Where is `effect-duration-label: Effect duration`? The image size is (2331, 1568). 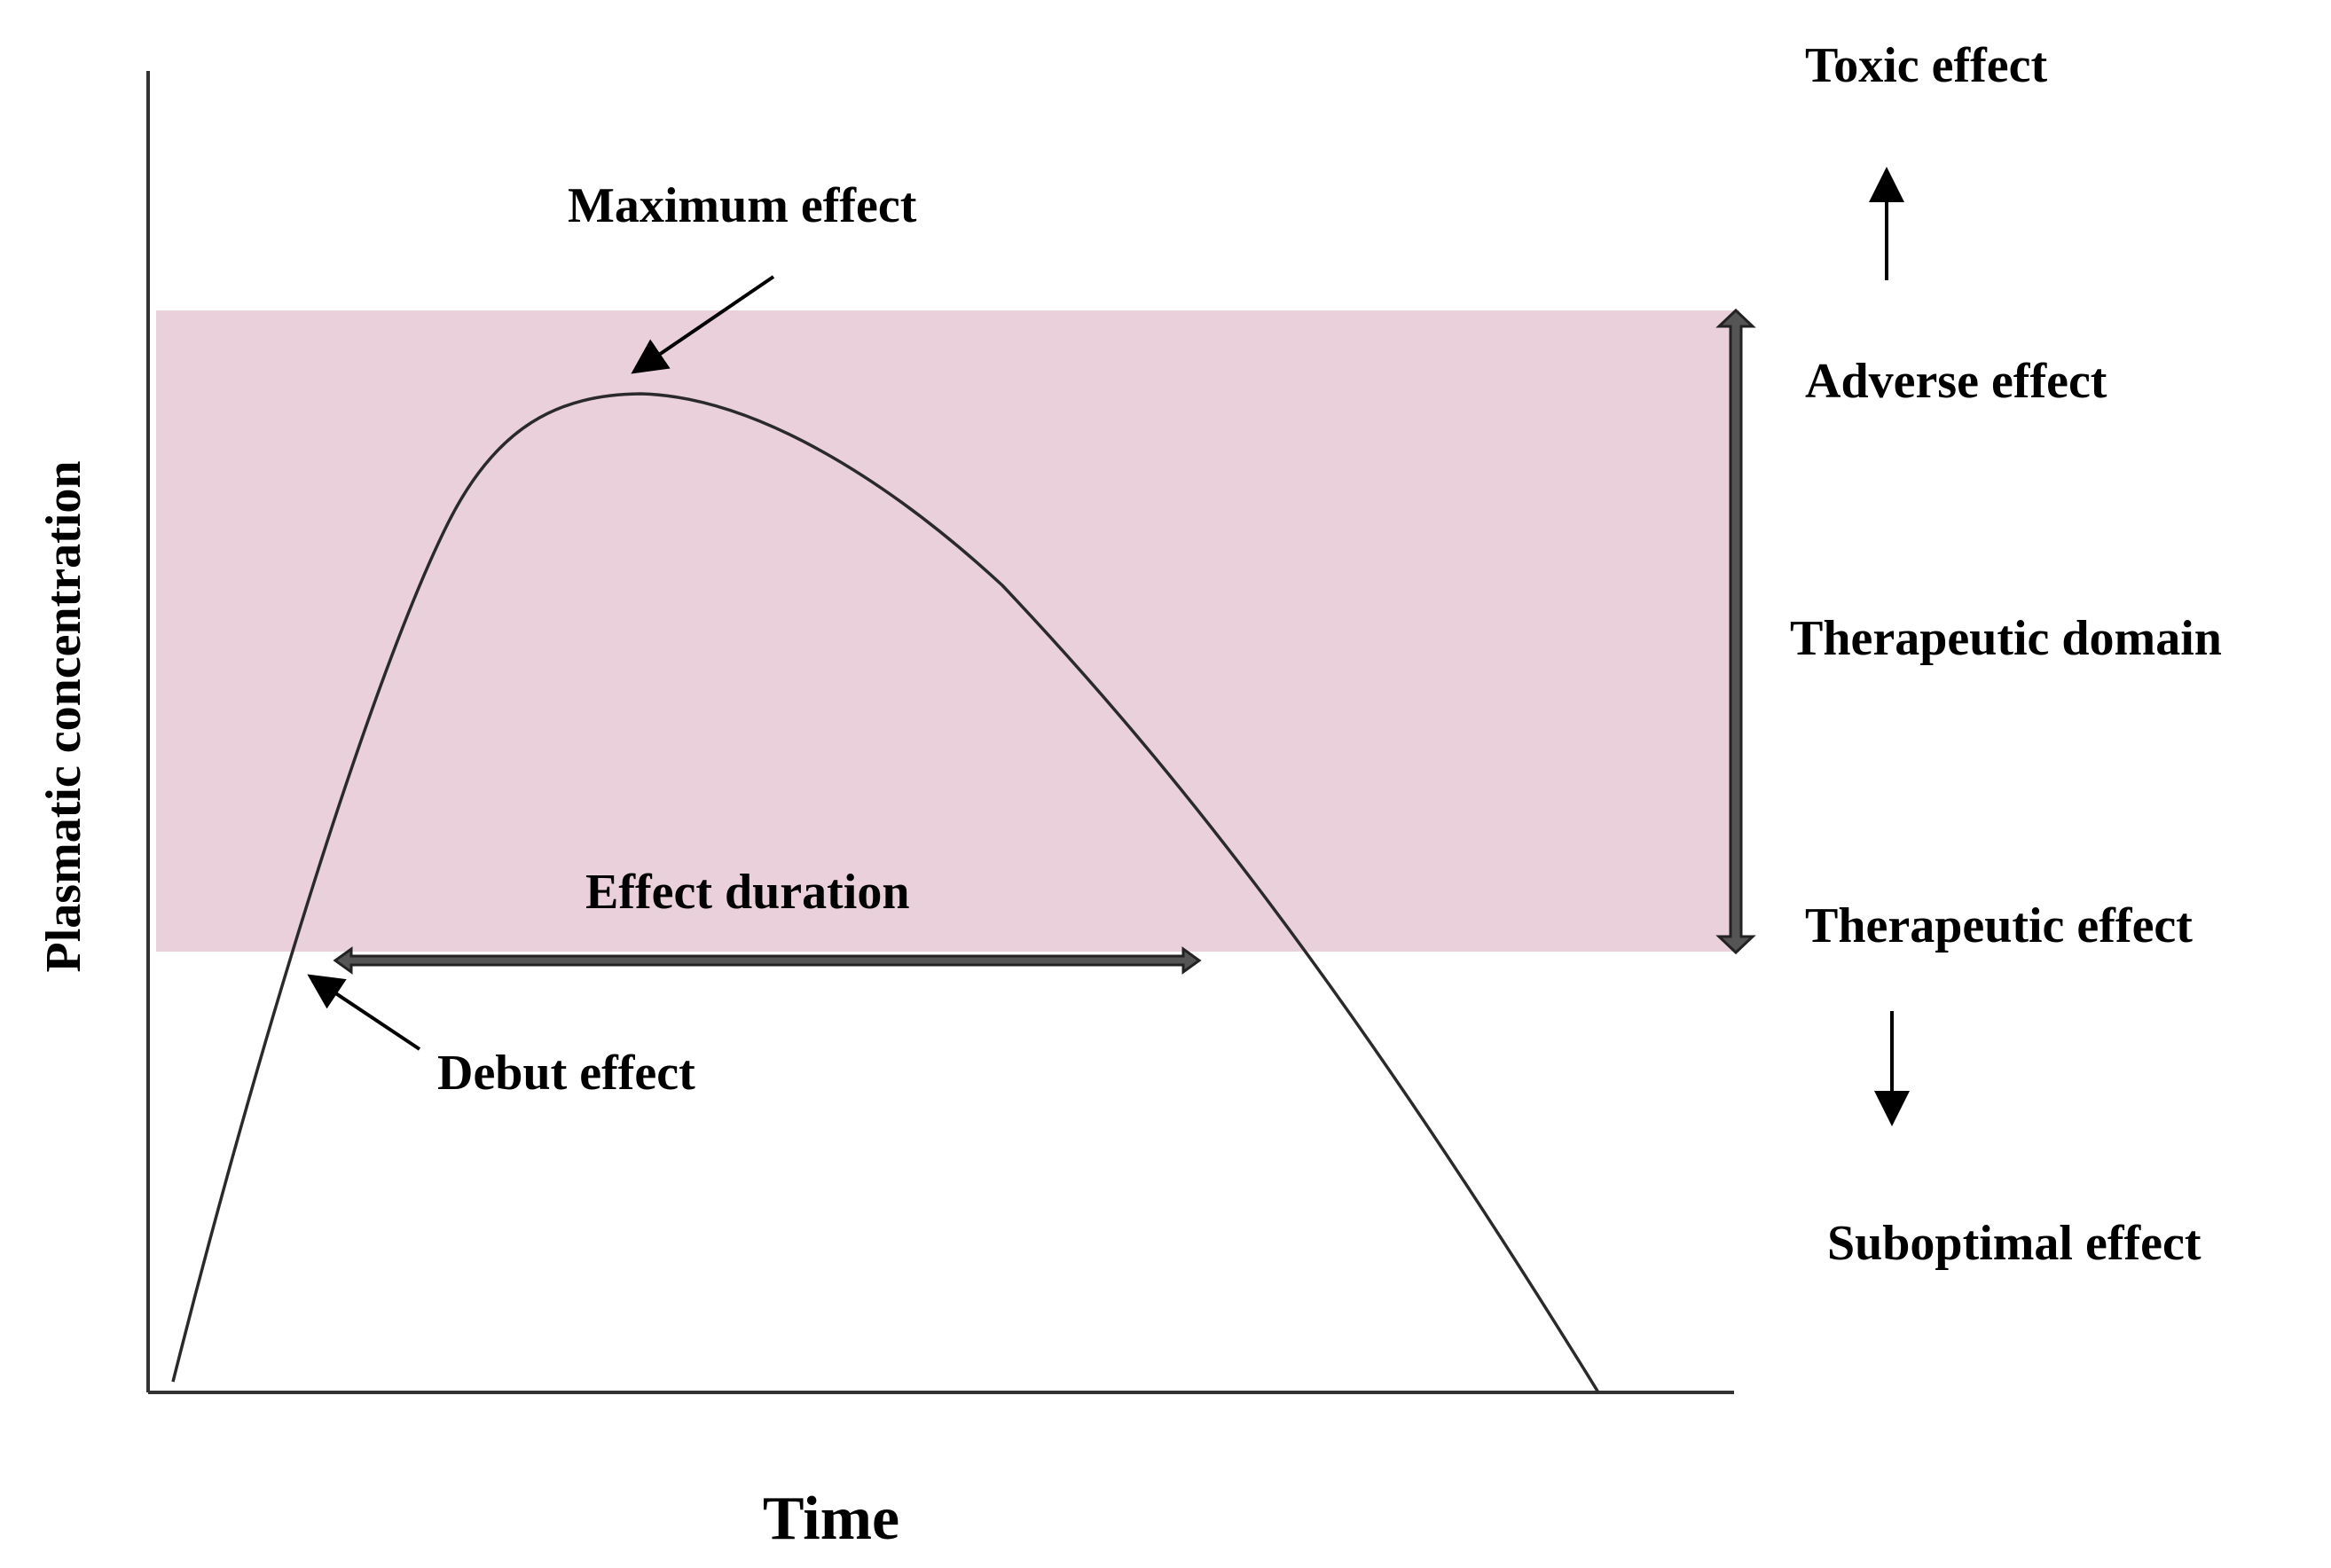 effect-duration-label: Effect duration is located at coordinates (747, 892).